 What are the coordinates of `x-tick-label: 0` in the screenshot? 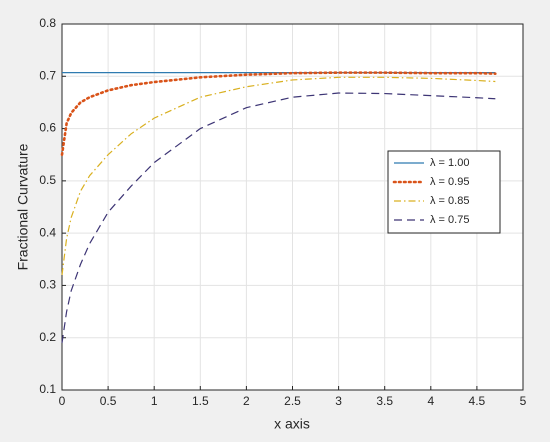 It's located at (62, 401).